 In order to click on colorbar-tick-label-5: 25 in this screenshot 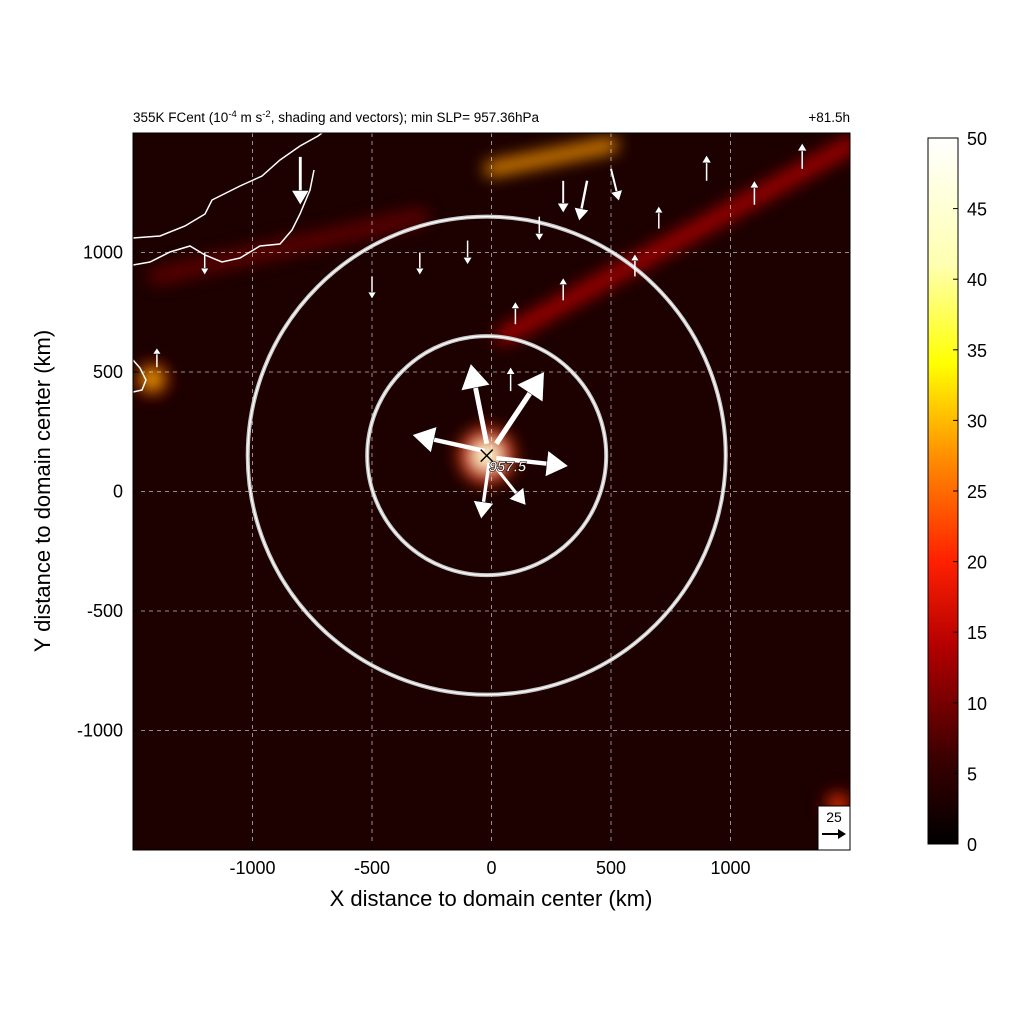, I will do `click(977, 492)`.